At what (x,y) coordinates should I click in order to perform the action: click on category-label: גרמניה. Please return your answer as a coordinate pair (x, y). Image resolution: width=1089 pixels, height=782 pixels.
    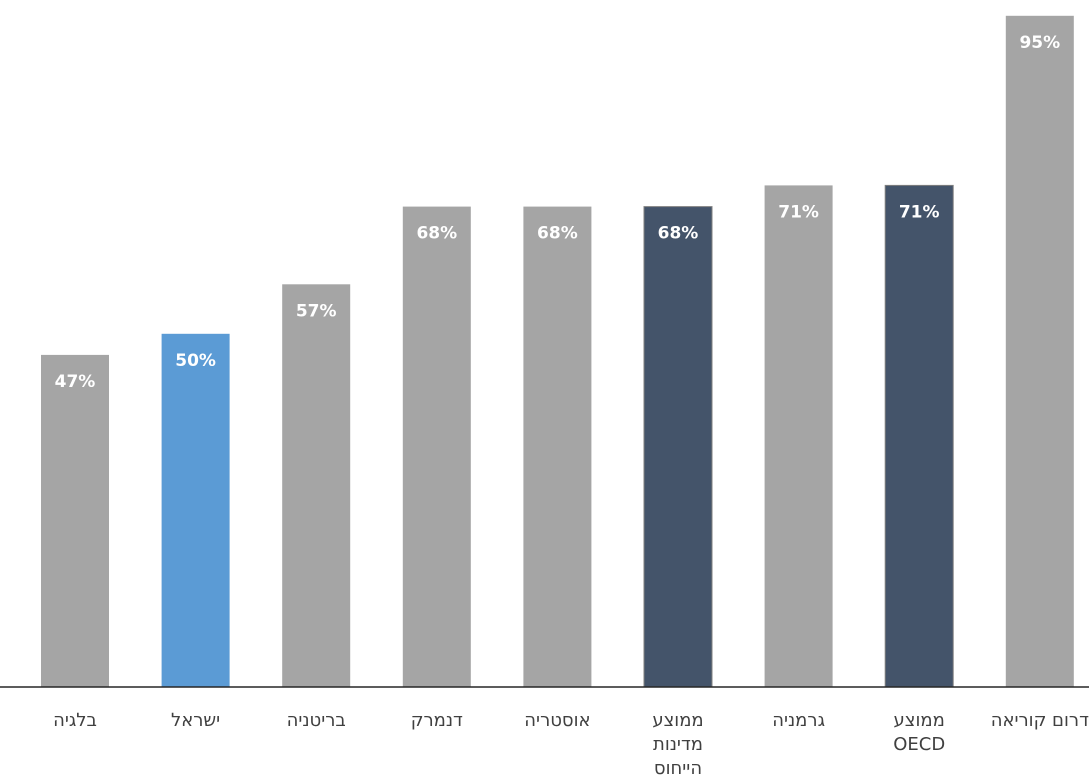
    Looking at the image, I should click on (798, 720).